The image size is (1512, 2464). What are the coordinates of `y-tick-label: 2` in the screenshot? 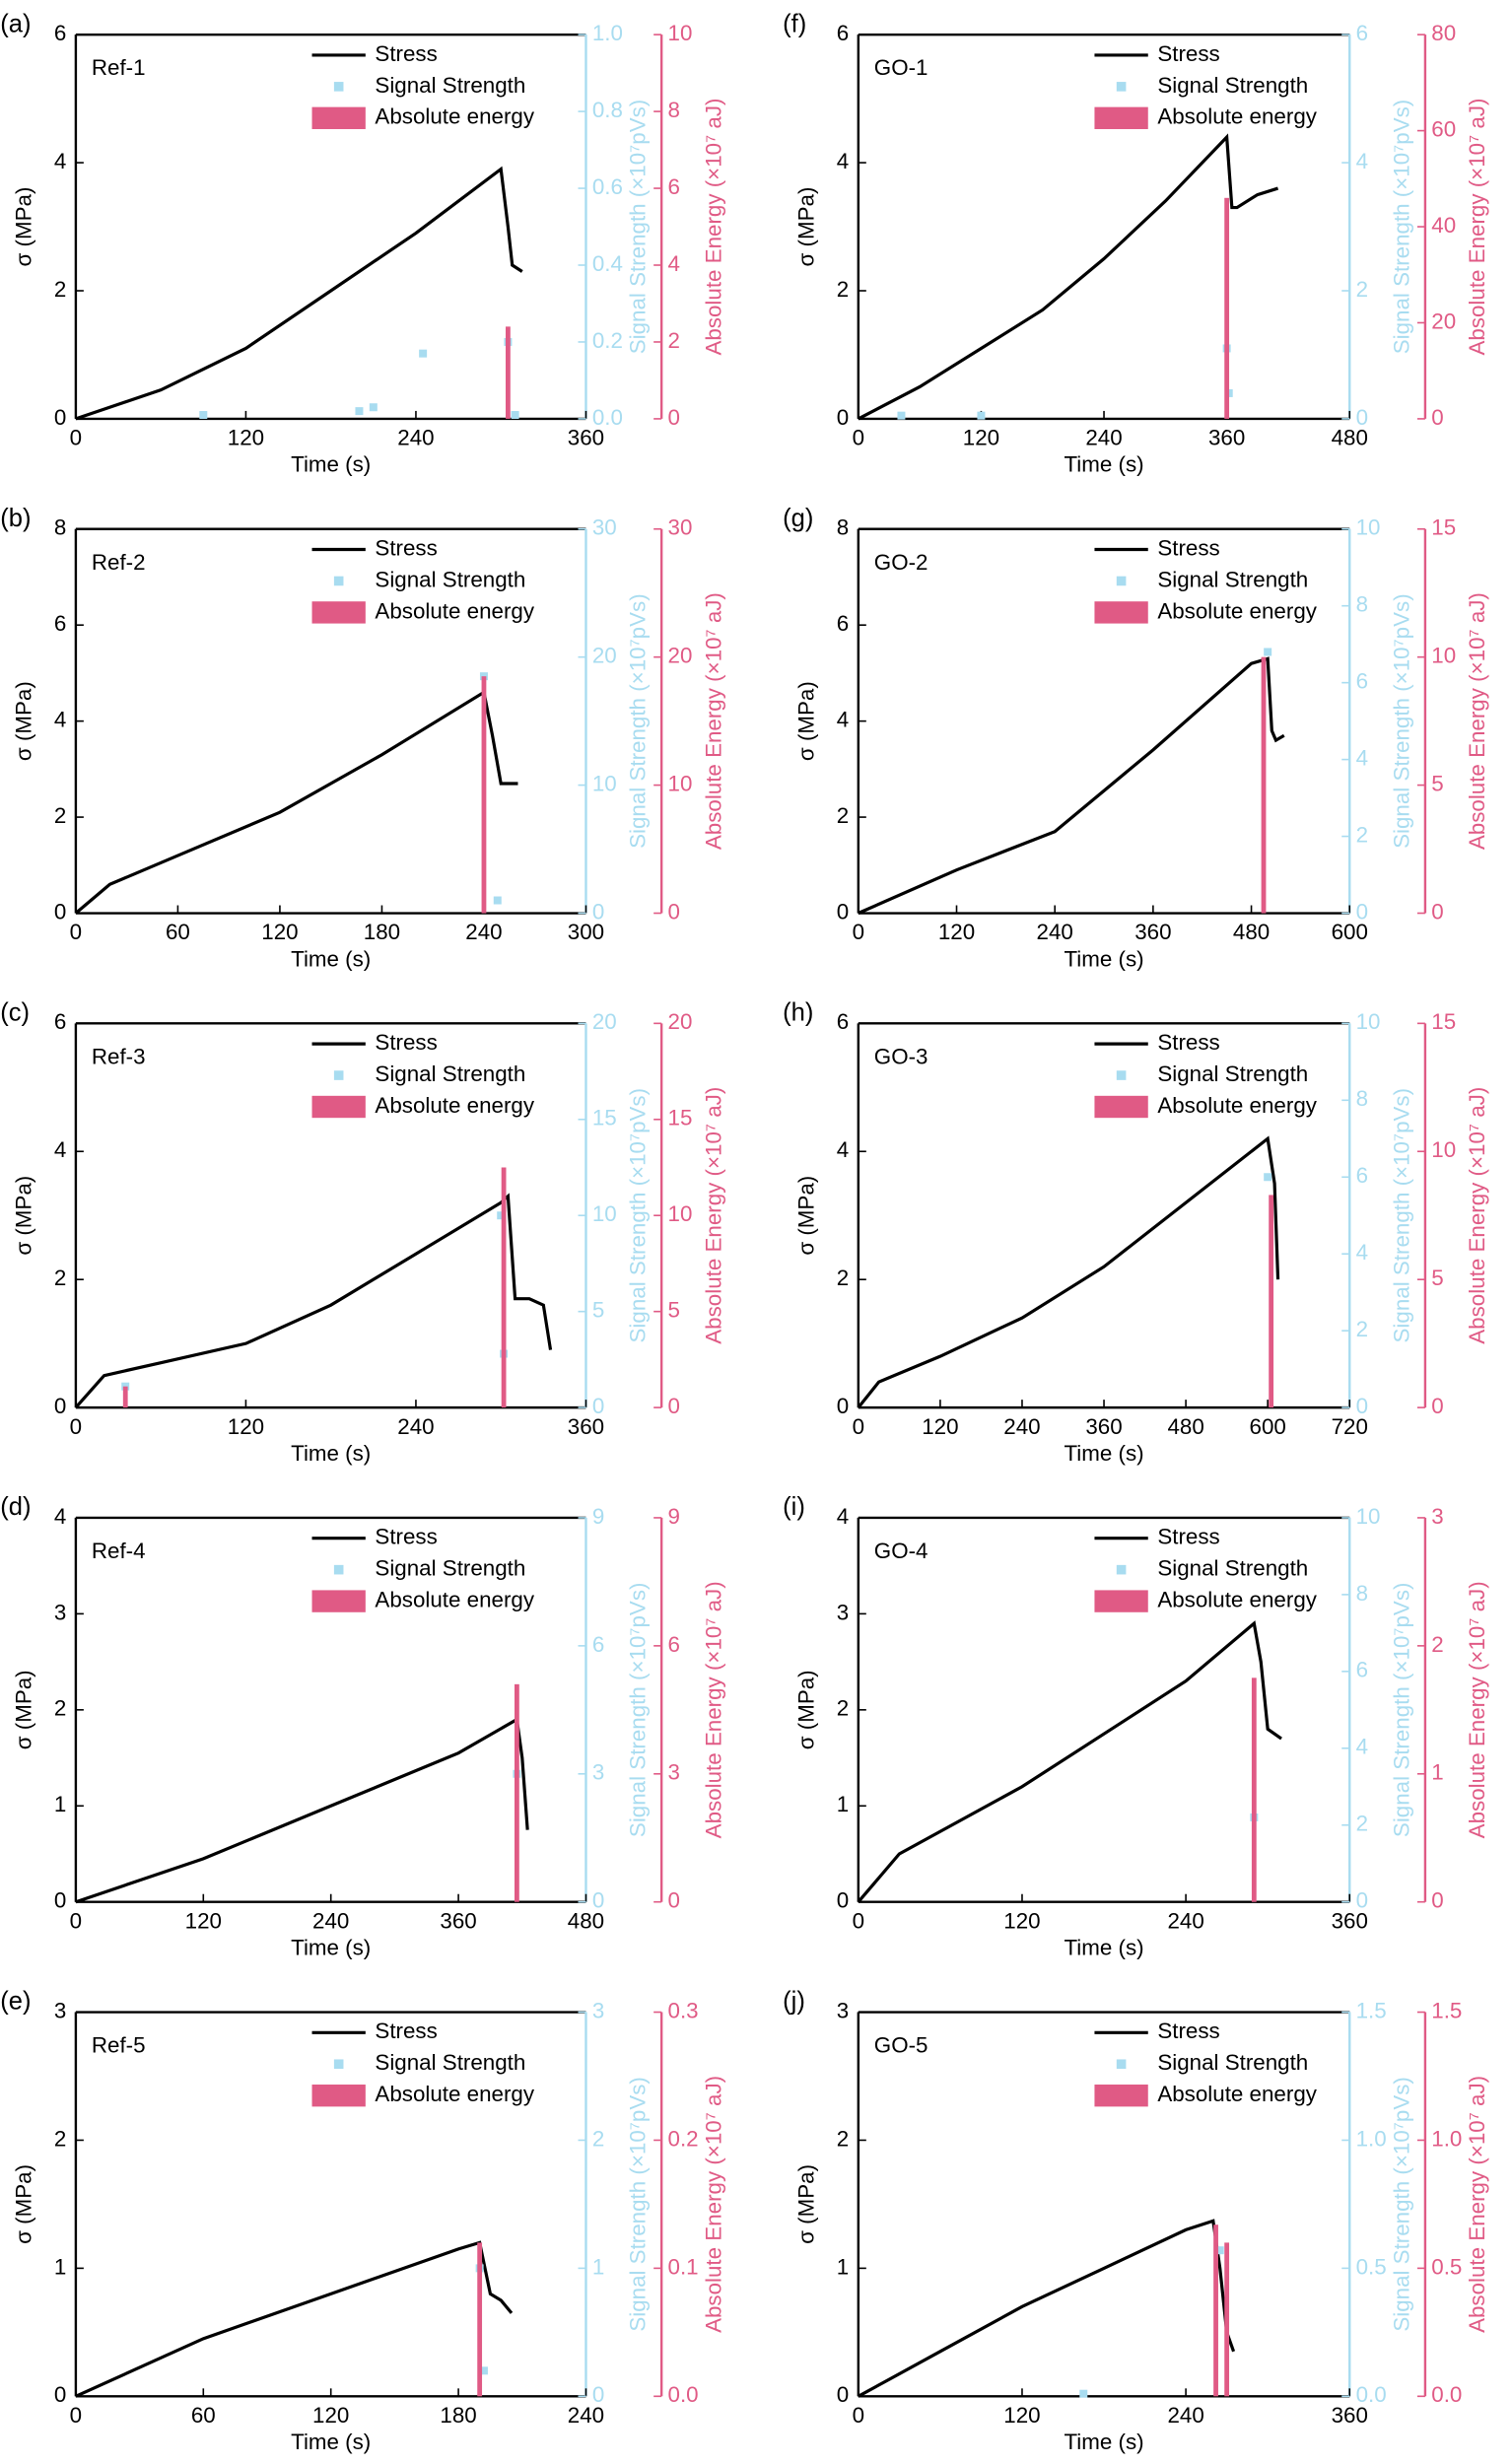 It's located at (60, 1278).